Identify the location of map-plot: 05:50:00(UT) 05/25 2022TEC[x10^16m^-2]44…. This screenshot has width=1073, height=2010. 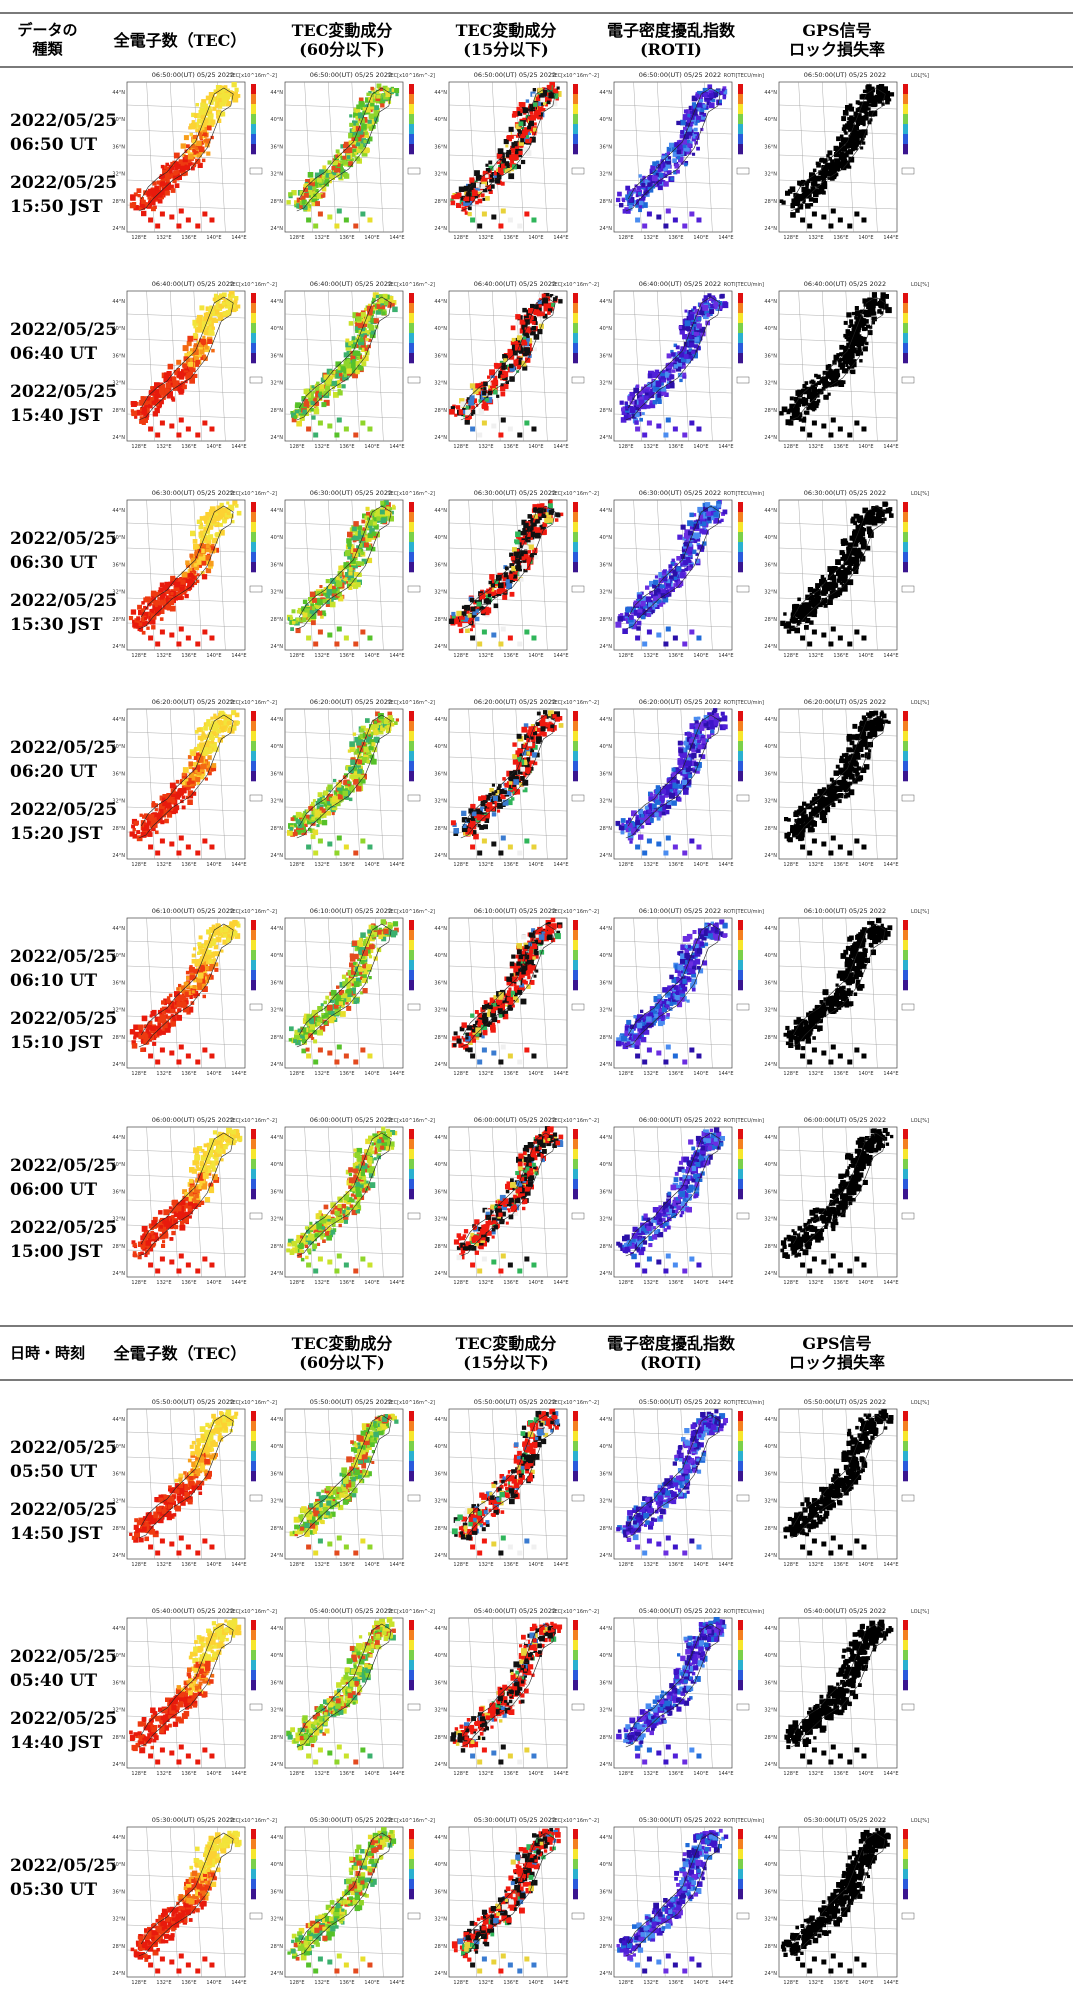
(193, 1487).